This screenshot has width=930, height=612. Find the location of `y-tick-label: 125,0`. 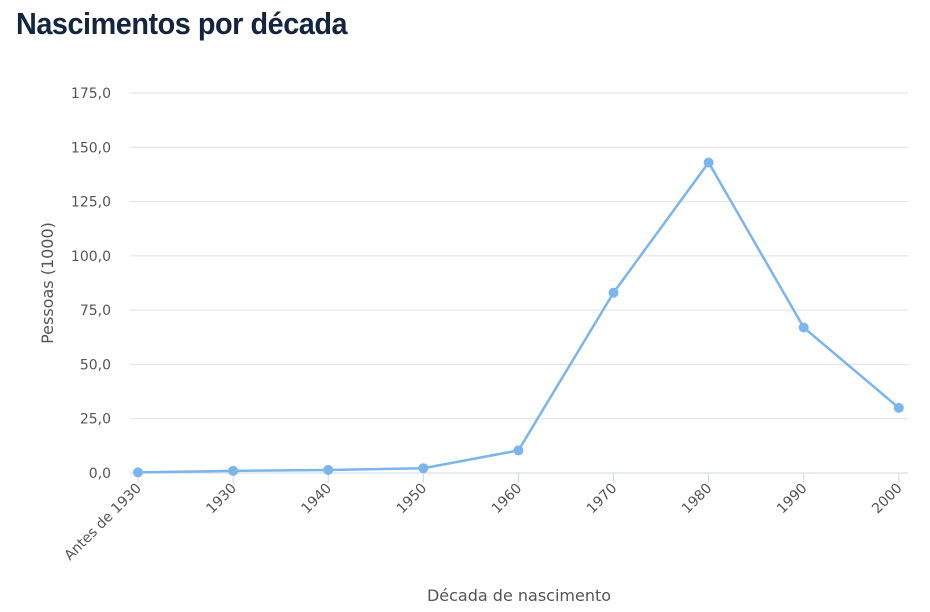

y-tick-label: 125,0 is located at coordinates (91, 203).